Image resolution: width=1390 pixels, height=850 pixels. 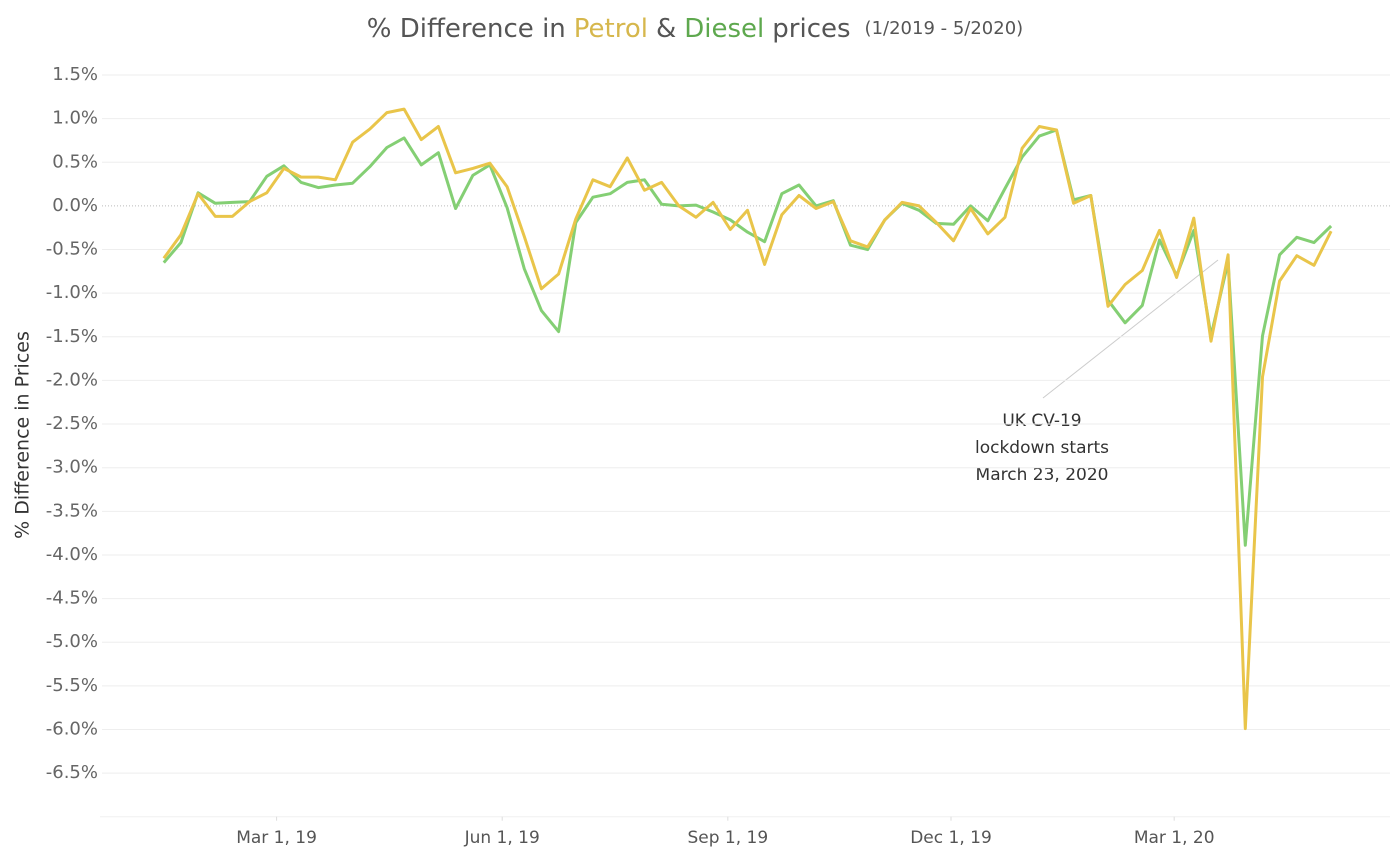 I want to click on y-tick-label: -2.5%, so click(x=72, y=423).